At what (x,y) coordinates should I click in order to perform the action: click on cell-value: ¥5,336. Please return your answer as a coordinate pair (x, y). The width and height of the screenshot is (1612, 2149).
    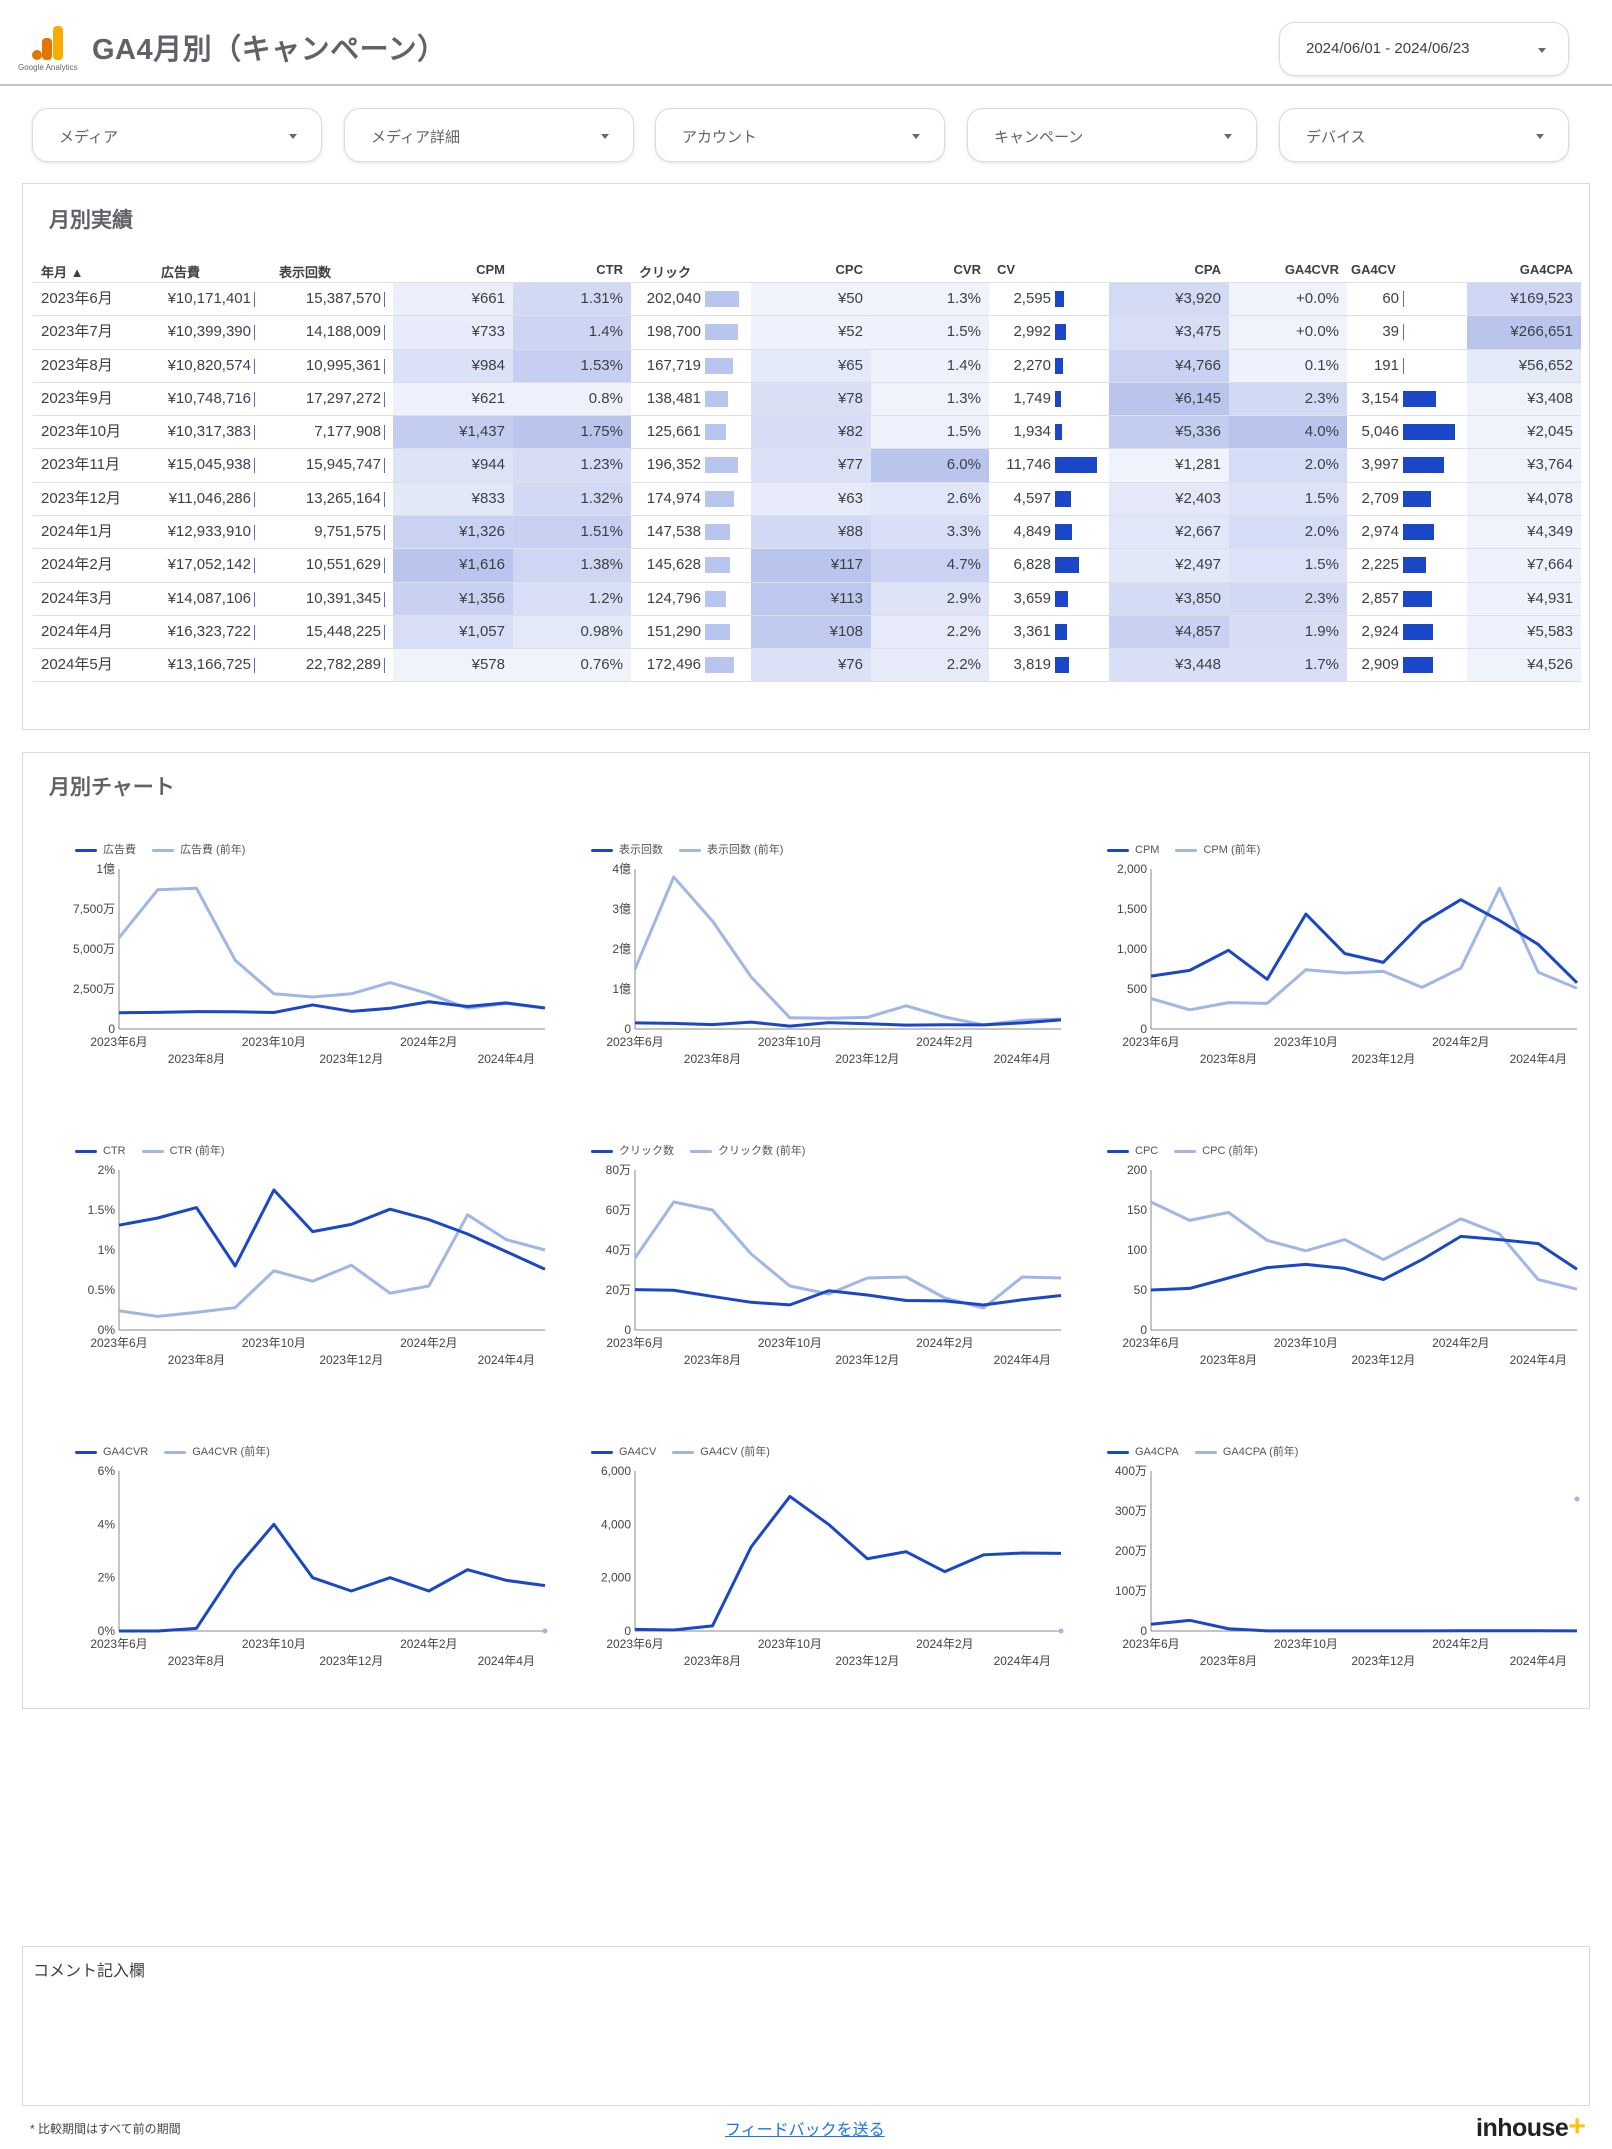
    Looking at the image, I should click on (1198, 432).